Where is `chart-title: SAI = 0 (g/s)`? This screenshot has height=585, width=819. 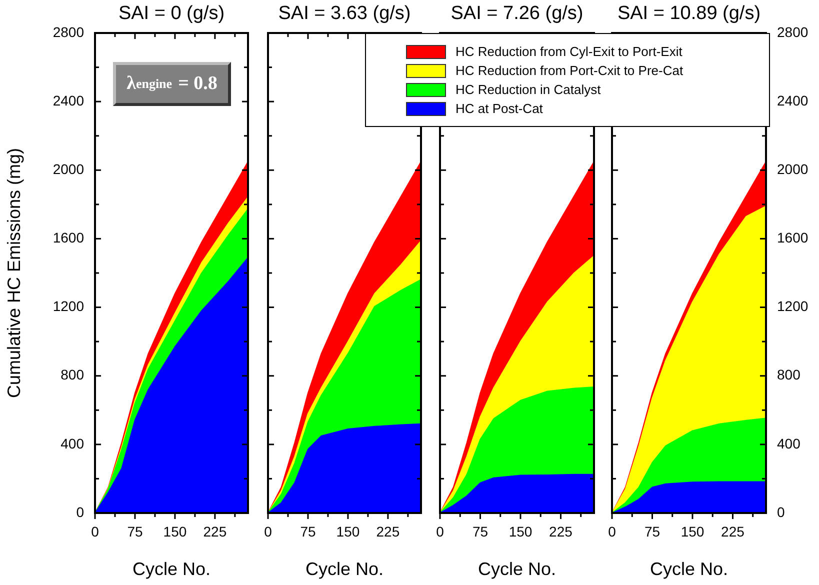 chart-title: SAI = 0 (g/s) is located at coordinates (171, 14).